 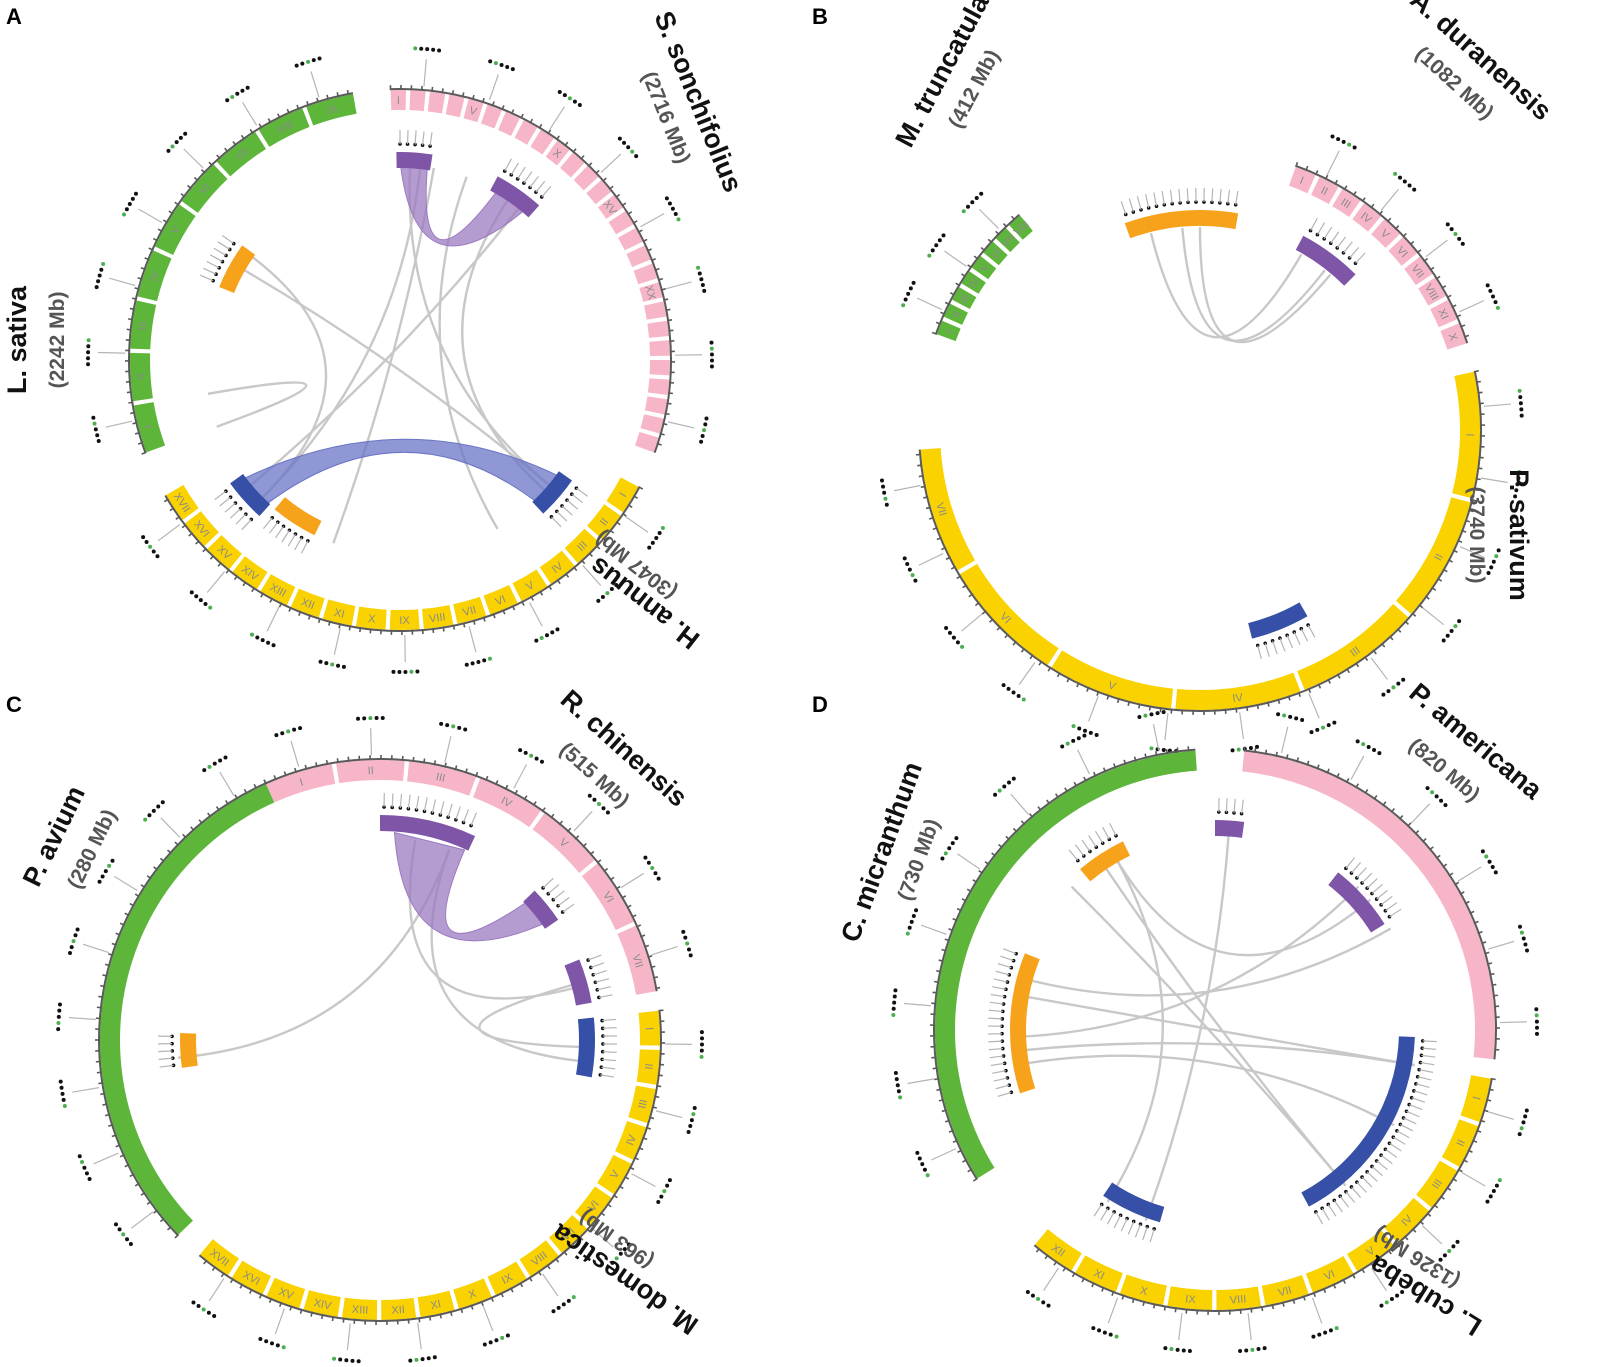 I want to click on chromosome-label: V, so click(x=1111, y=686).